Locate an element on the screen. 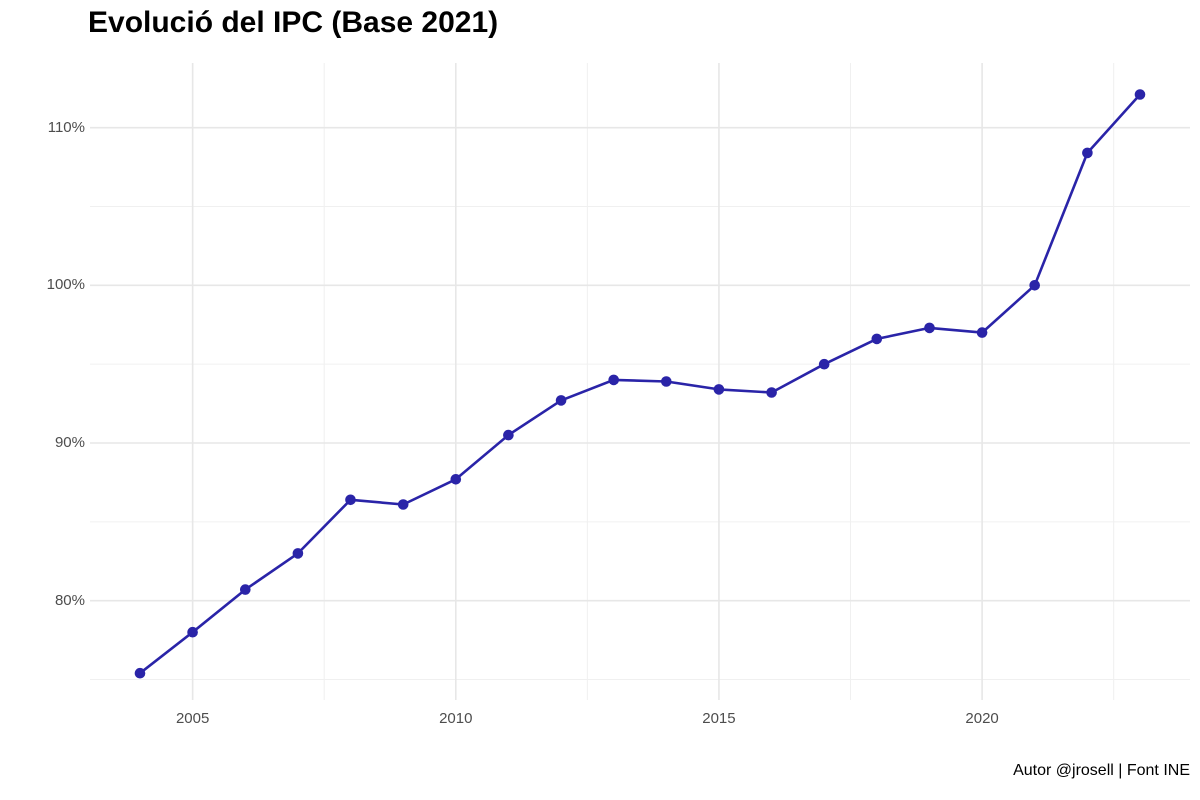 The width and height of the screenshot is (1200, 800). x-tick-label-2005: 2005 is located at coordinates (192, 718).